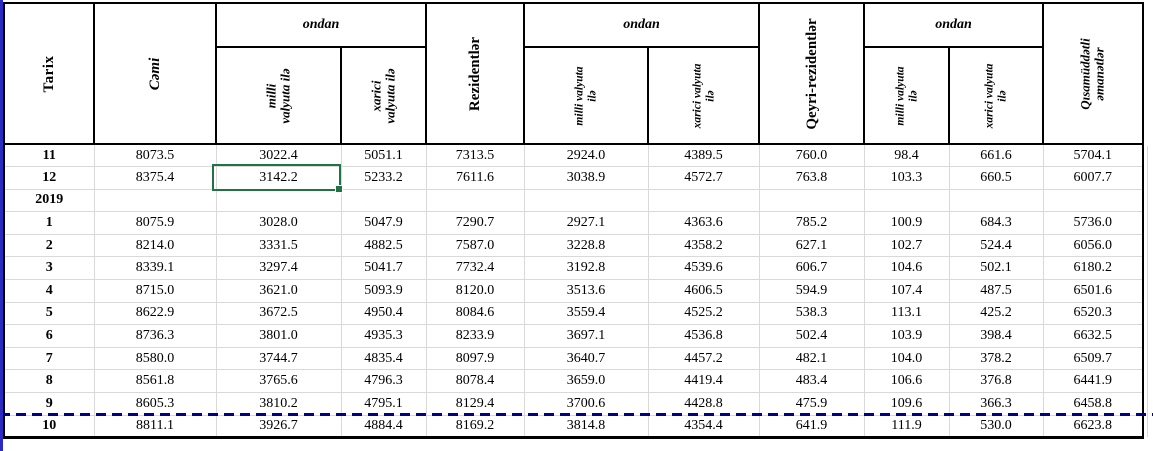 The image size is (1153, 451). Describe the element at coordinates (278, 358) in the screenshot. I see `data-cell: 3744.7` at that location.